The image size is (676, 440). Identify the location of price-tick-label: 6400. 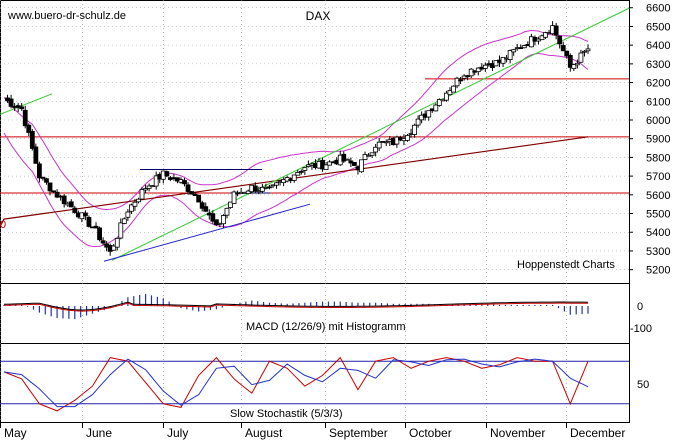
(658, 46).